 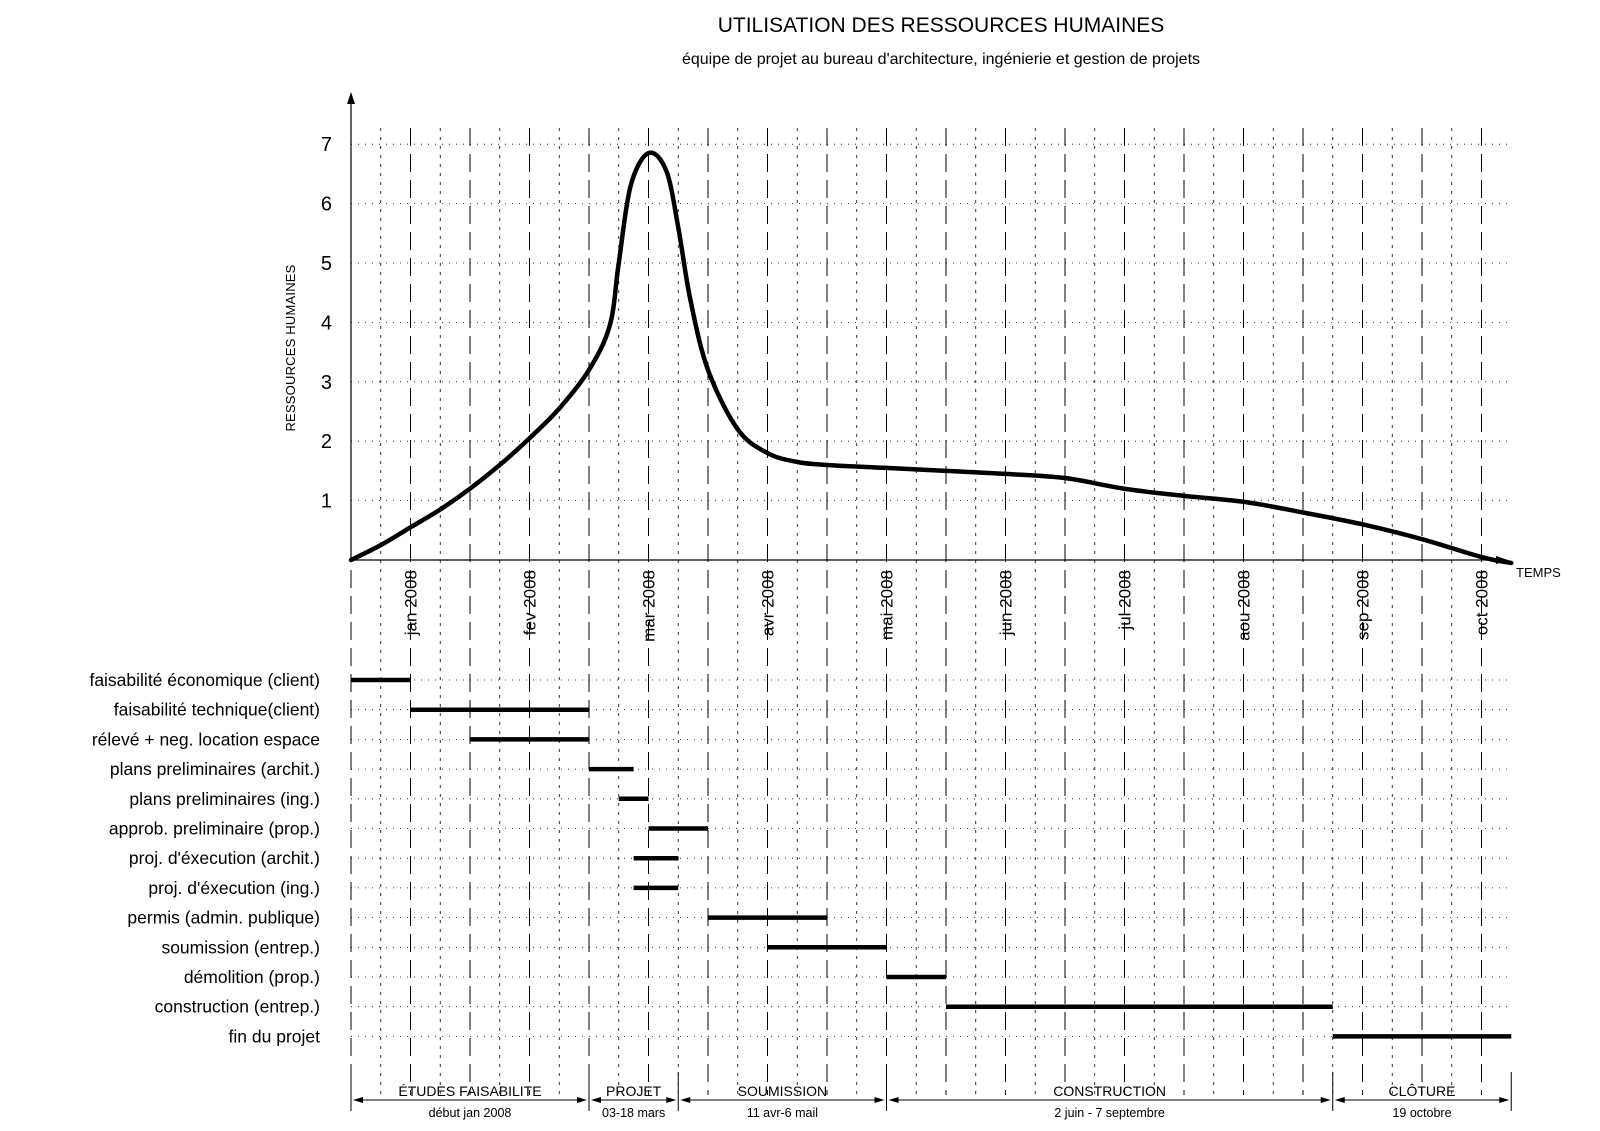 I want to click on task-label: rélevé + neg. location espace, so click(x=206, y=739).